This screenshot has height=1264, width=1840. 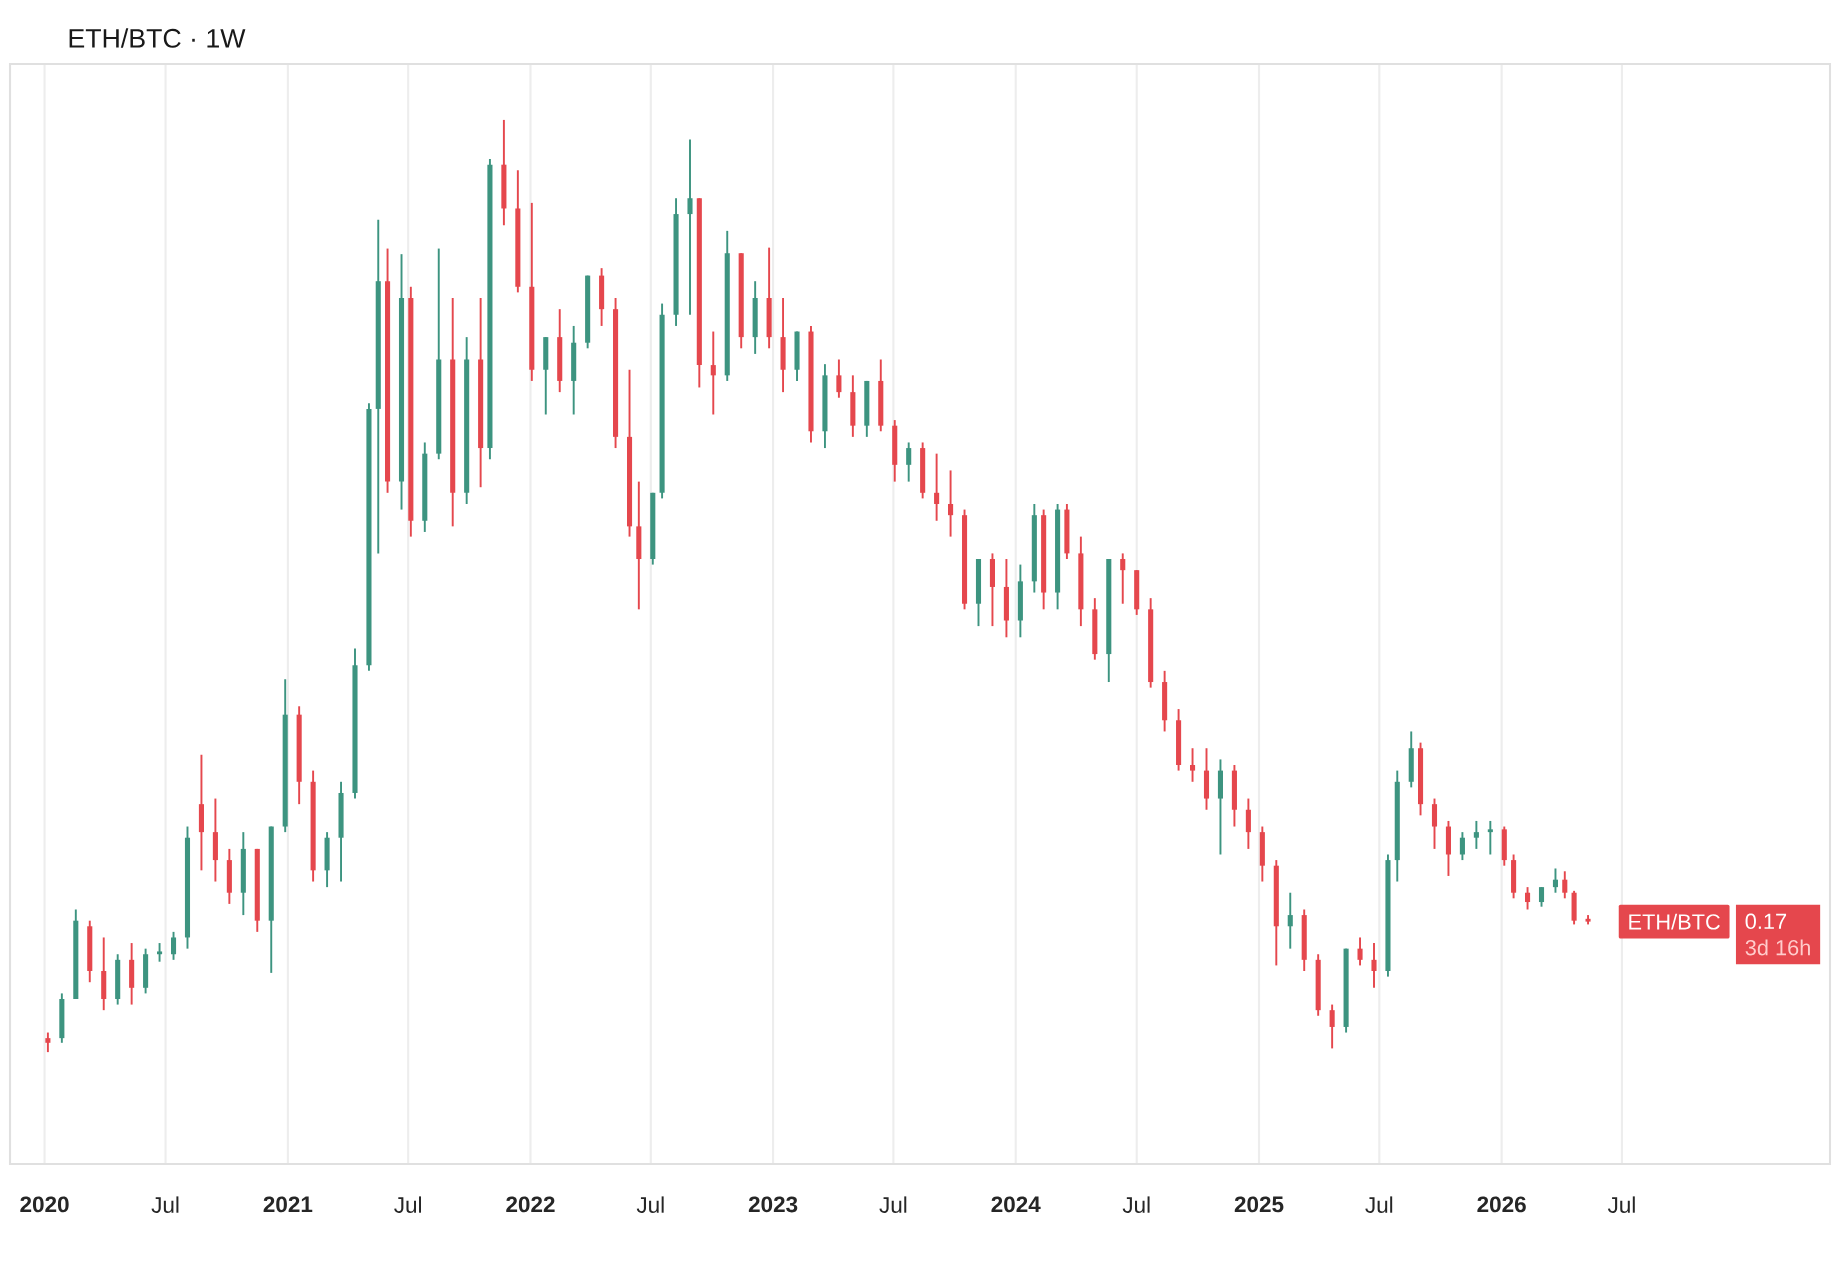 I want to click on annotation: 0.17, so click(x=1766, y=921).